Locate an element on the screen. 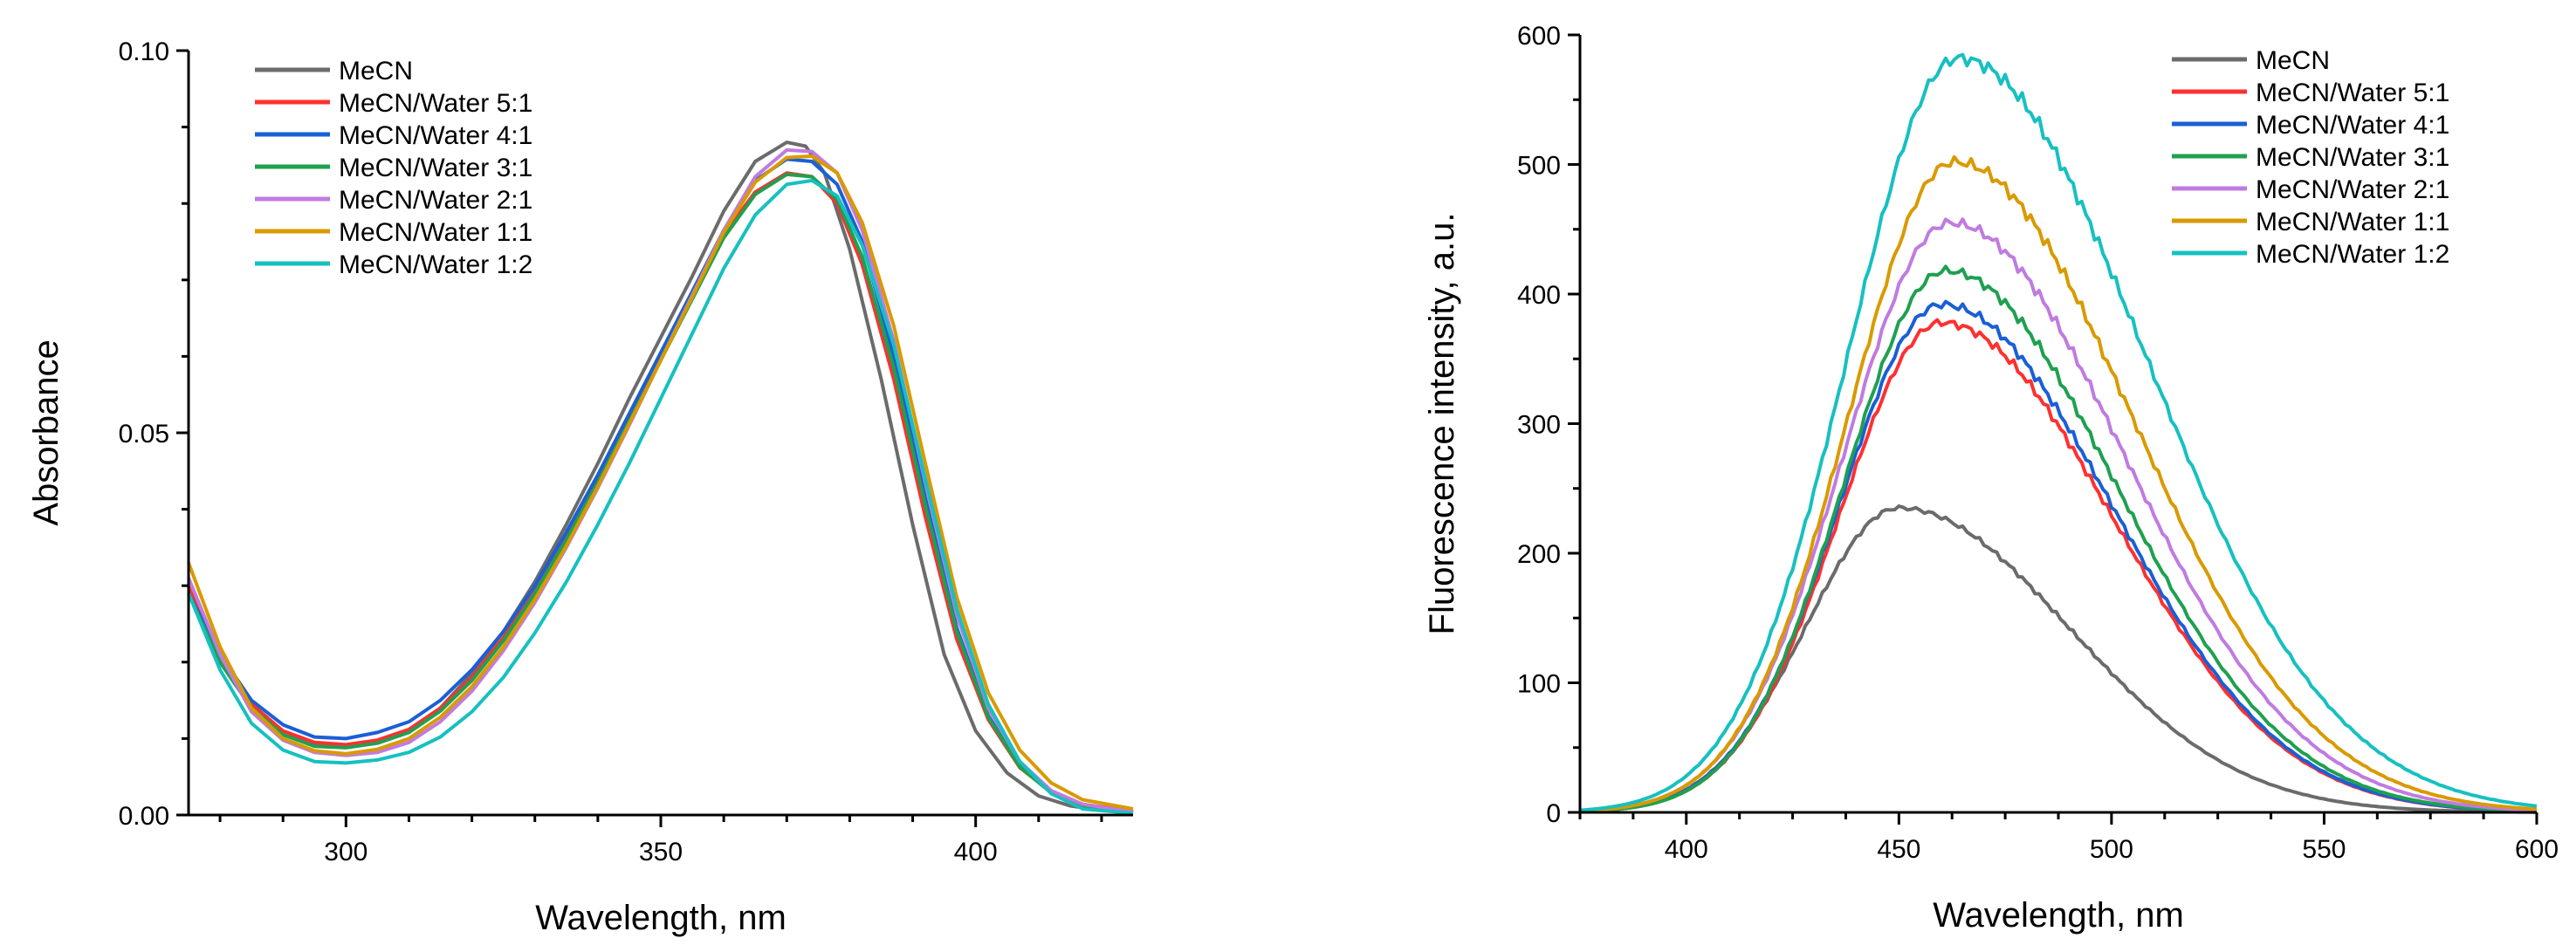  y-tick-label: 0 is located at coordinates (1554, 813).